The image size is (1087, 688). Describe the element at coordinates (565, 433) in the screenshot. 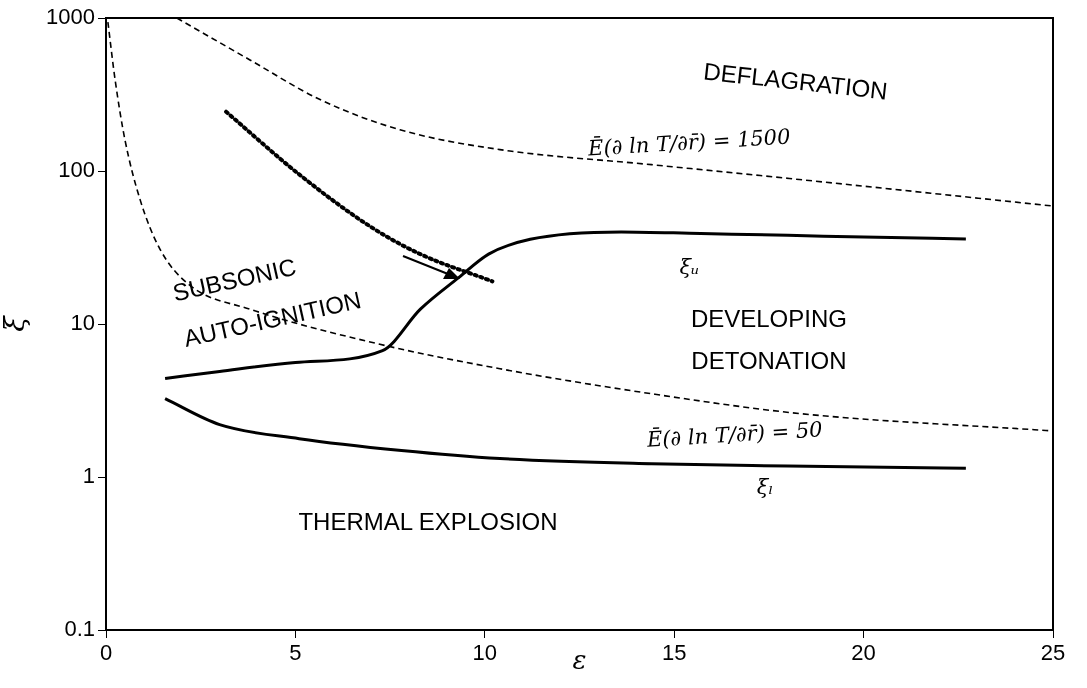

I see `line-series` at that location.